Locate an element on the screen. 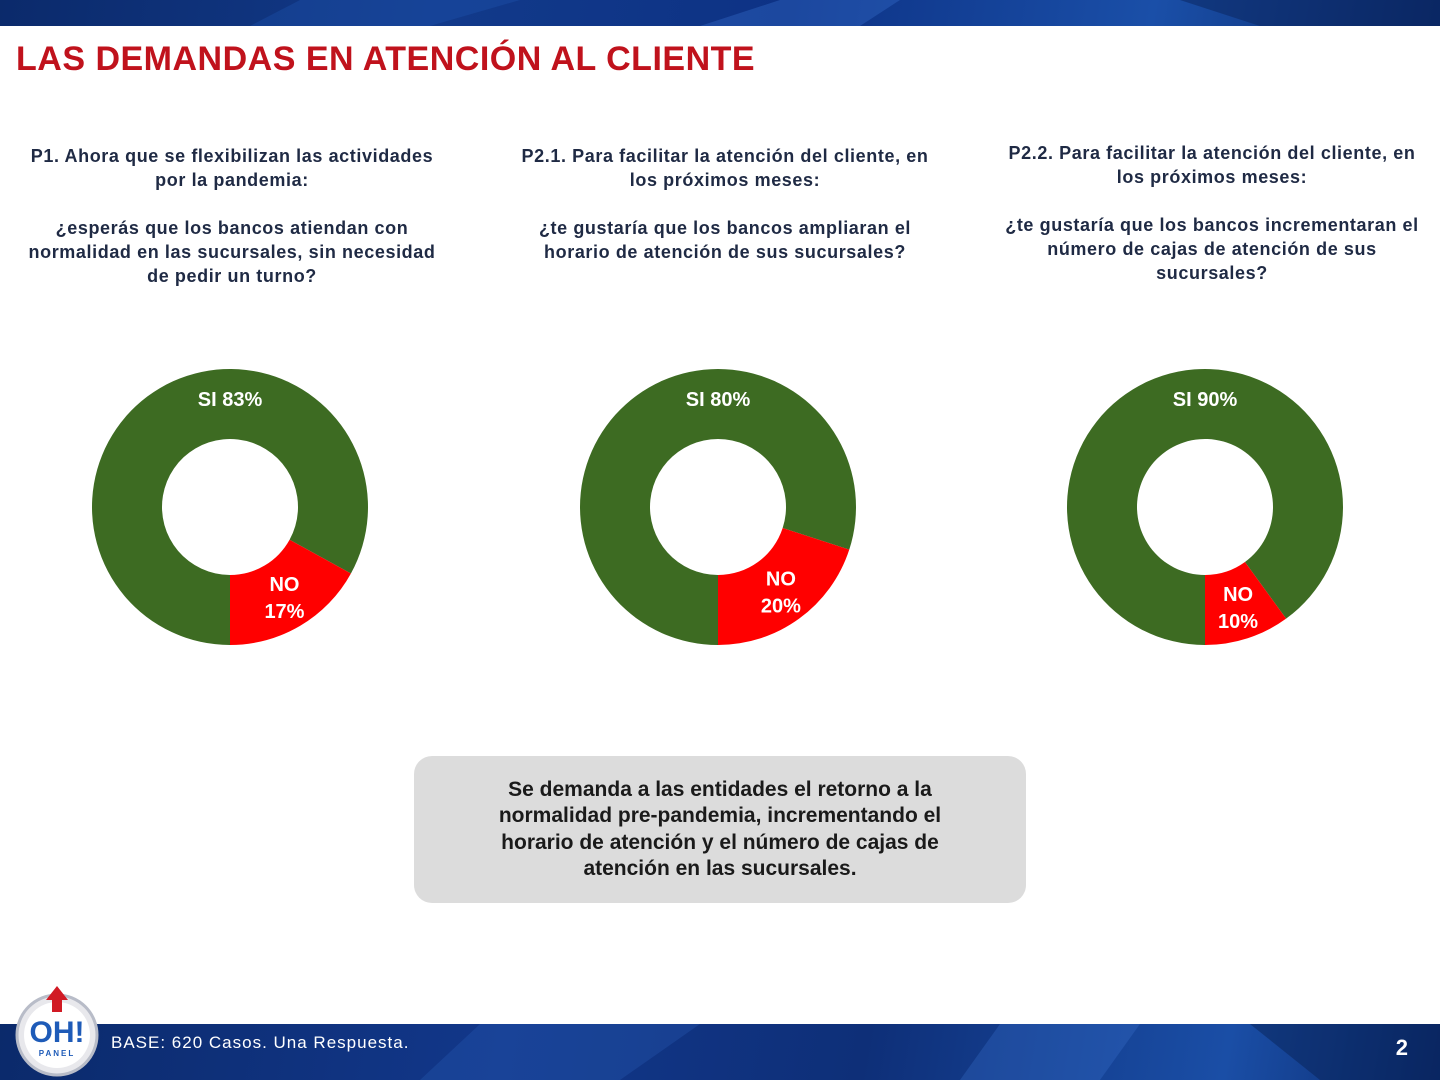  logo-text: OH! is located at coordinates (57, 1032).